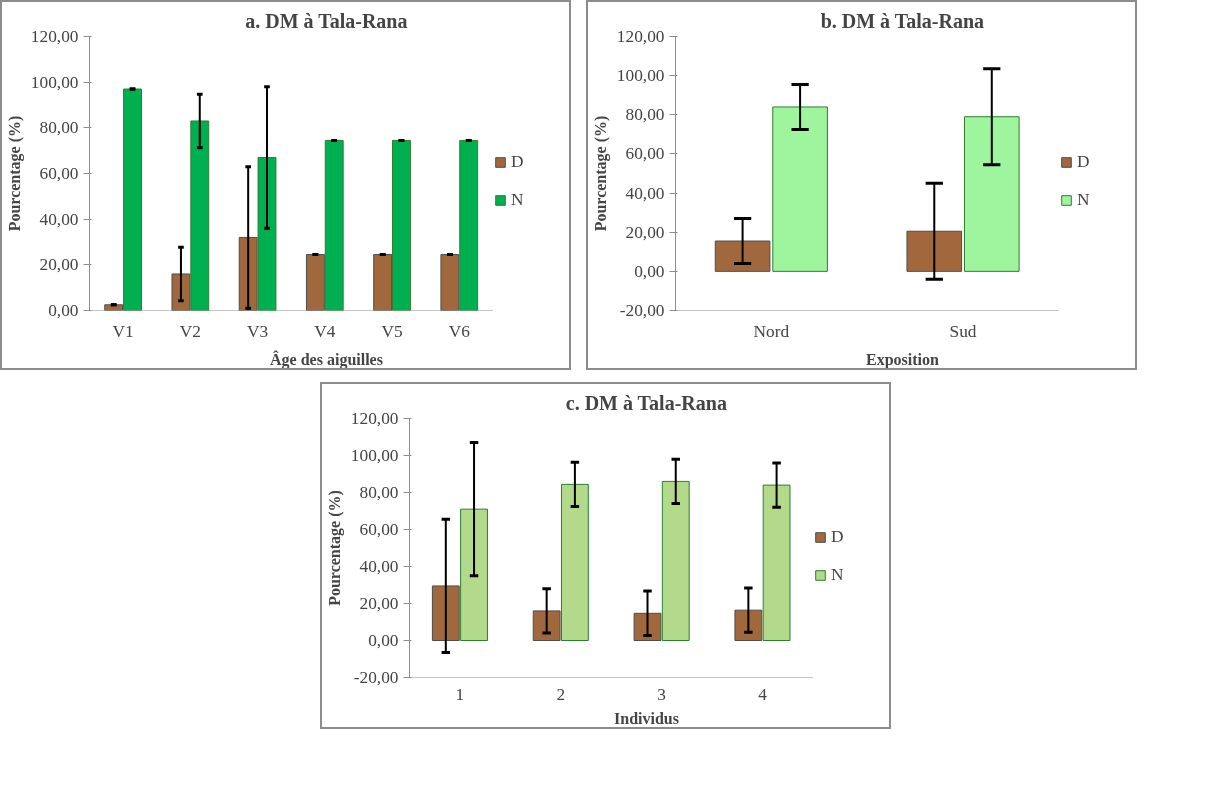 This screenshot has width=1229, height=785. I want to click on x-axis-title: Exposition, so click(903, 359).